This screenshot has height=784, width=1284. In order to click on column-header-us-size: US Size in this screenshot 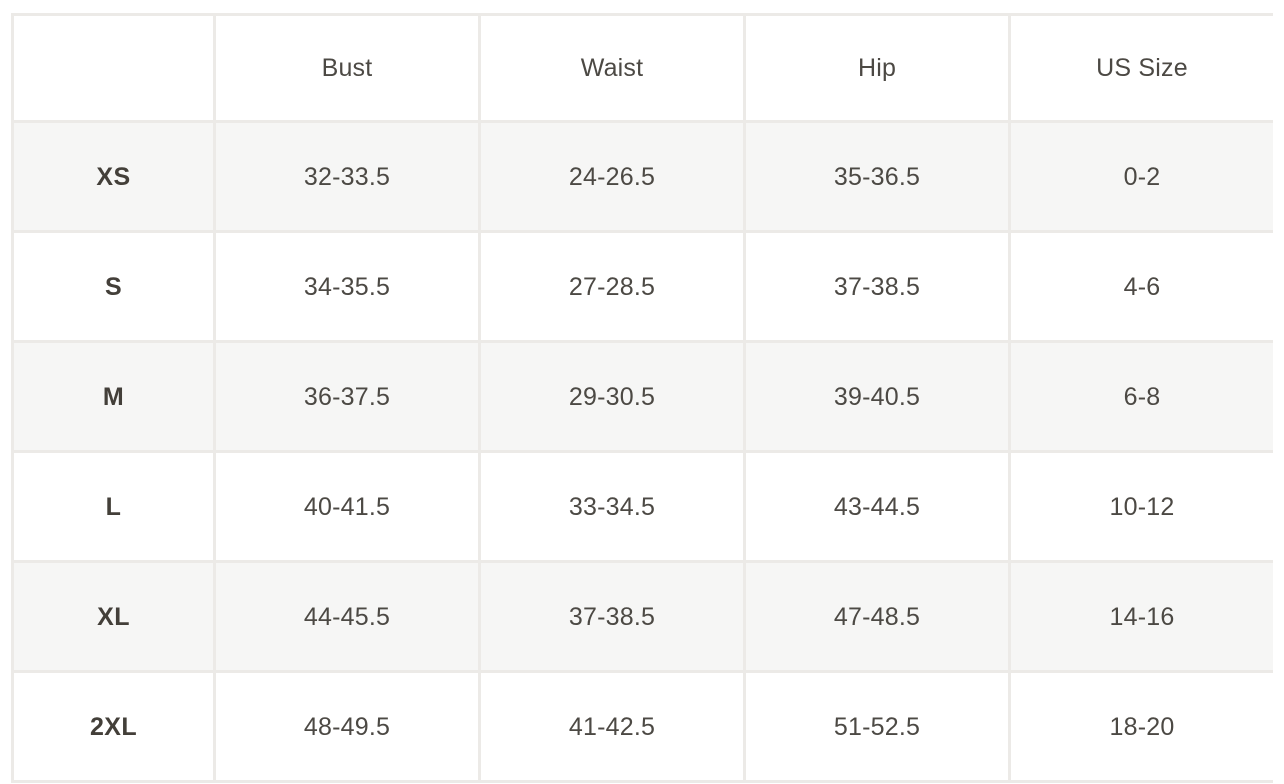, I will do `click(1142, 69)`.